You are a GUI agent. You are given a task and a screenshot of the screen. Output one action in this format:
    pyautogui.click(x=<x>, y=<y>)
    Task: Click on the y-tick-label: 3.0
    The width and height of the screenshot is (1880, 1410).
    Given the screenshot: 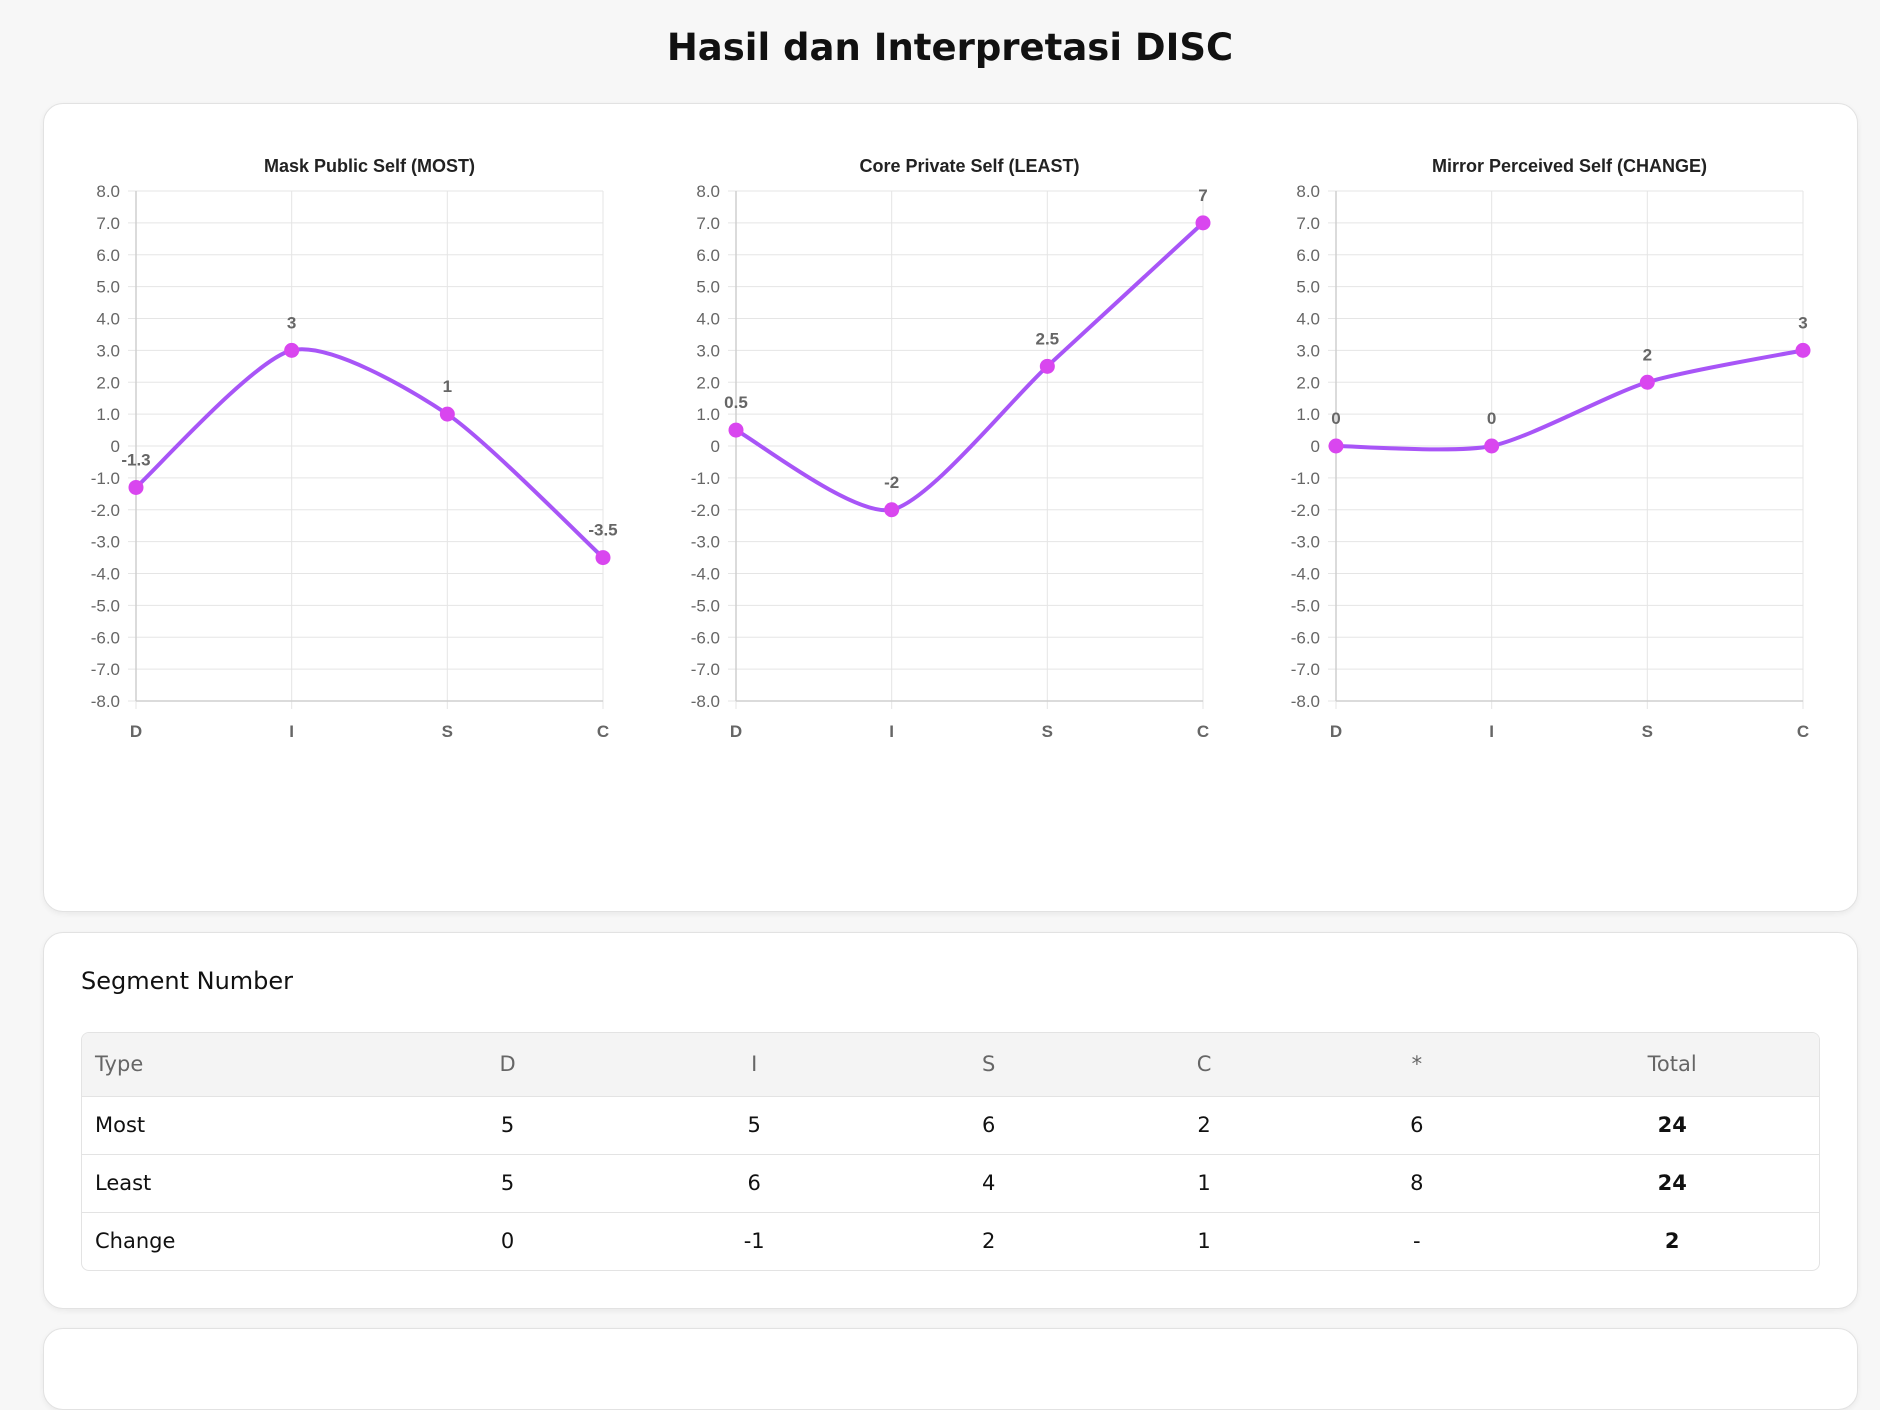 What is the action you would take?
    pyautogui.click(x=1308, y=350)
    